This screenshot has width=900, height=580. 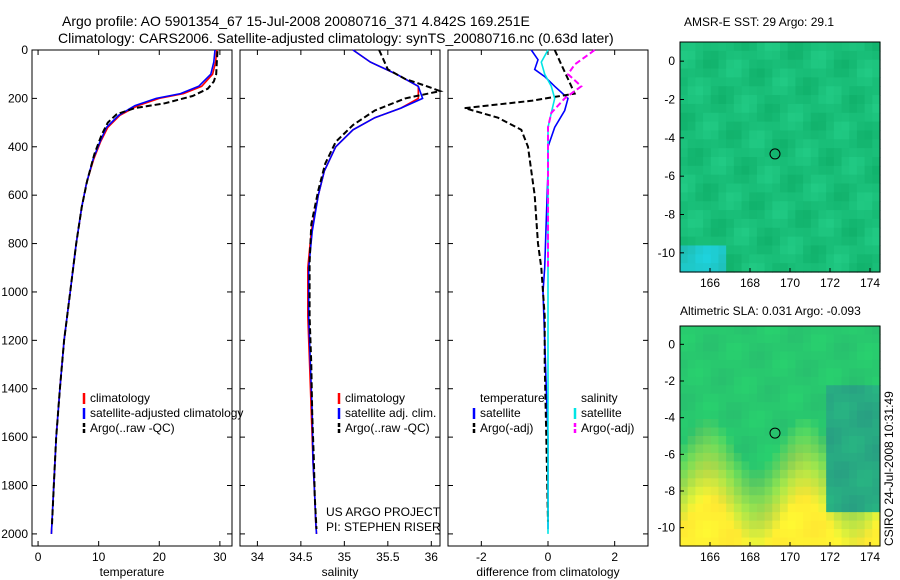 I want to click on x-tick-label: 35, so click(x=345, y=557).